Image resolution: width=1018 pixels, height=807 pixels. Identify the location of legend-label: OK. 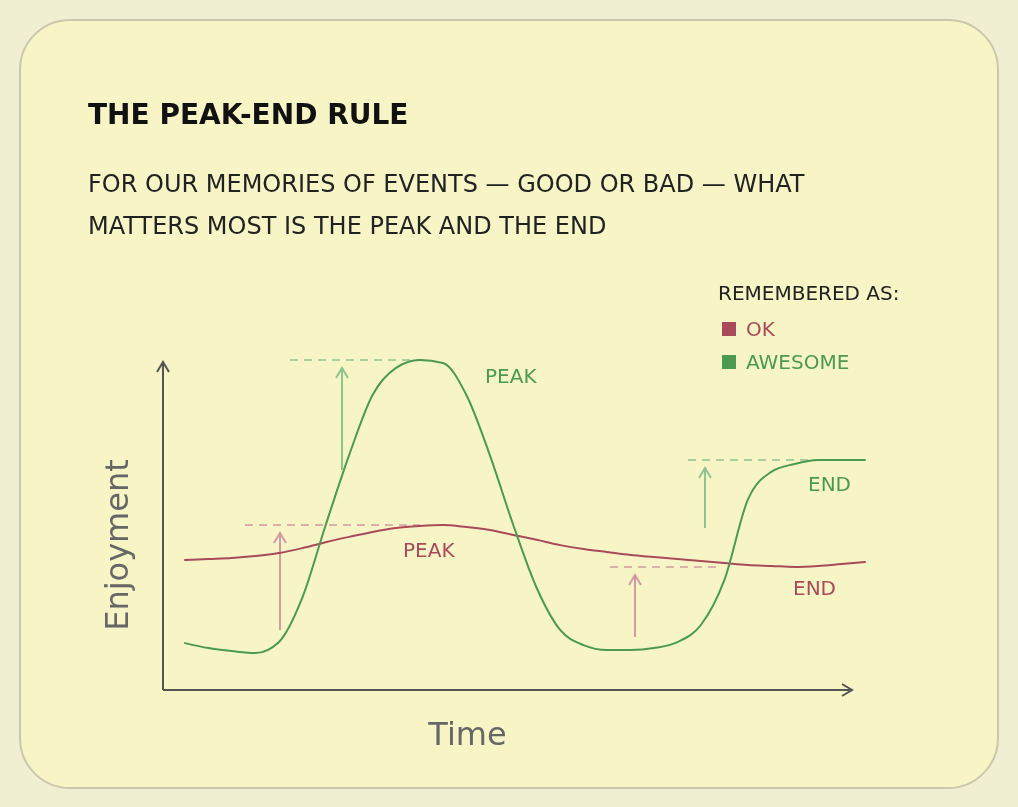
(761, 329).